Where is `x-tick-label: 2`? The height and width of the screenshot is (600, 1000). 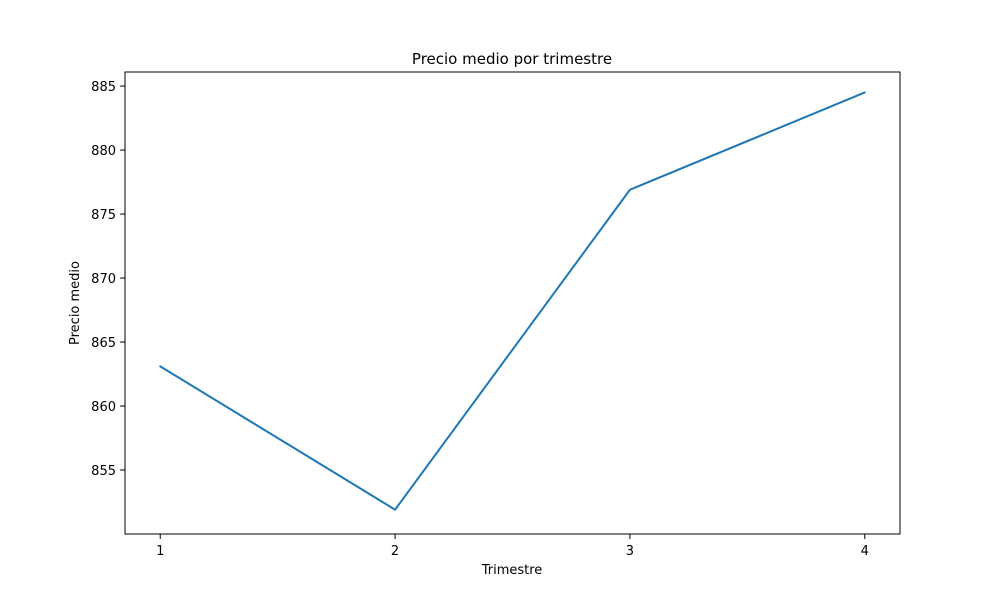 x-tick-label: 2 is located at coordinates (395, 551).